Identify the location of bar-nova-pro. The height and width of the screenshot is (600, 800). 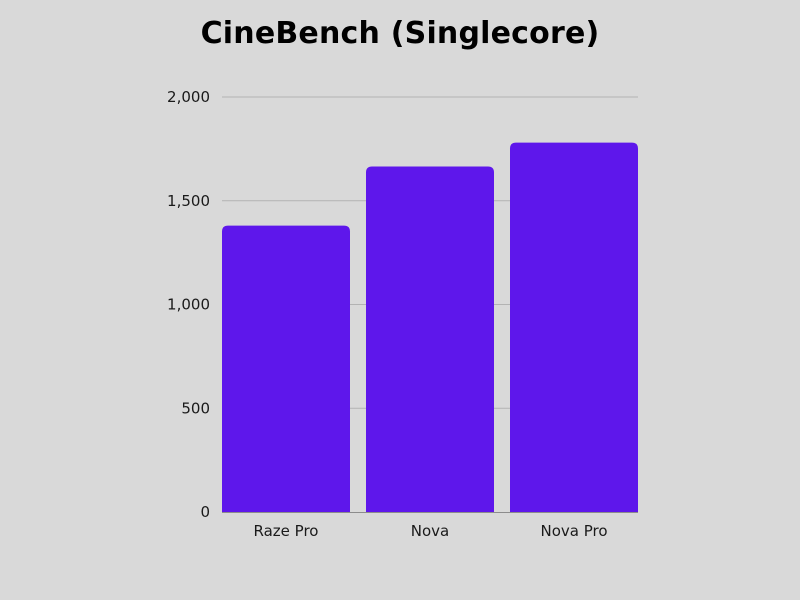
(574, 327).